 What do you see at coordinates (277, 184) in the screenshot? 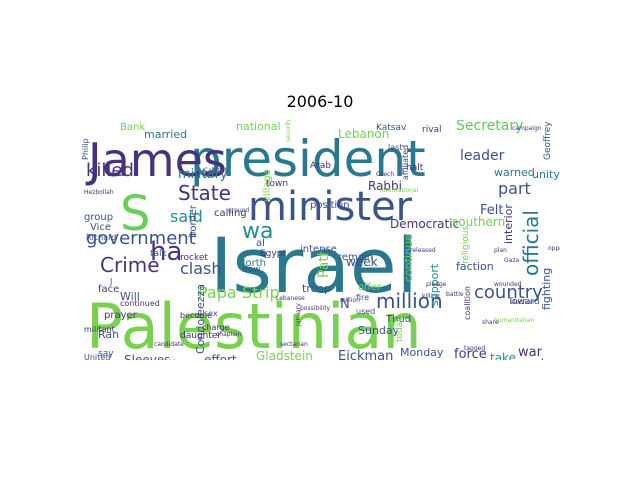
I see `word-town: town` at bounding box center [277, 184].